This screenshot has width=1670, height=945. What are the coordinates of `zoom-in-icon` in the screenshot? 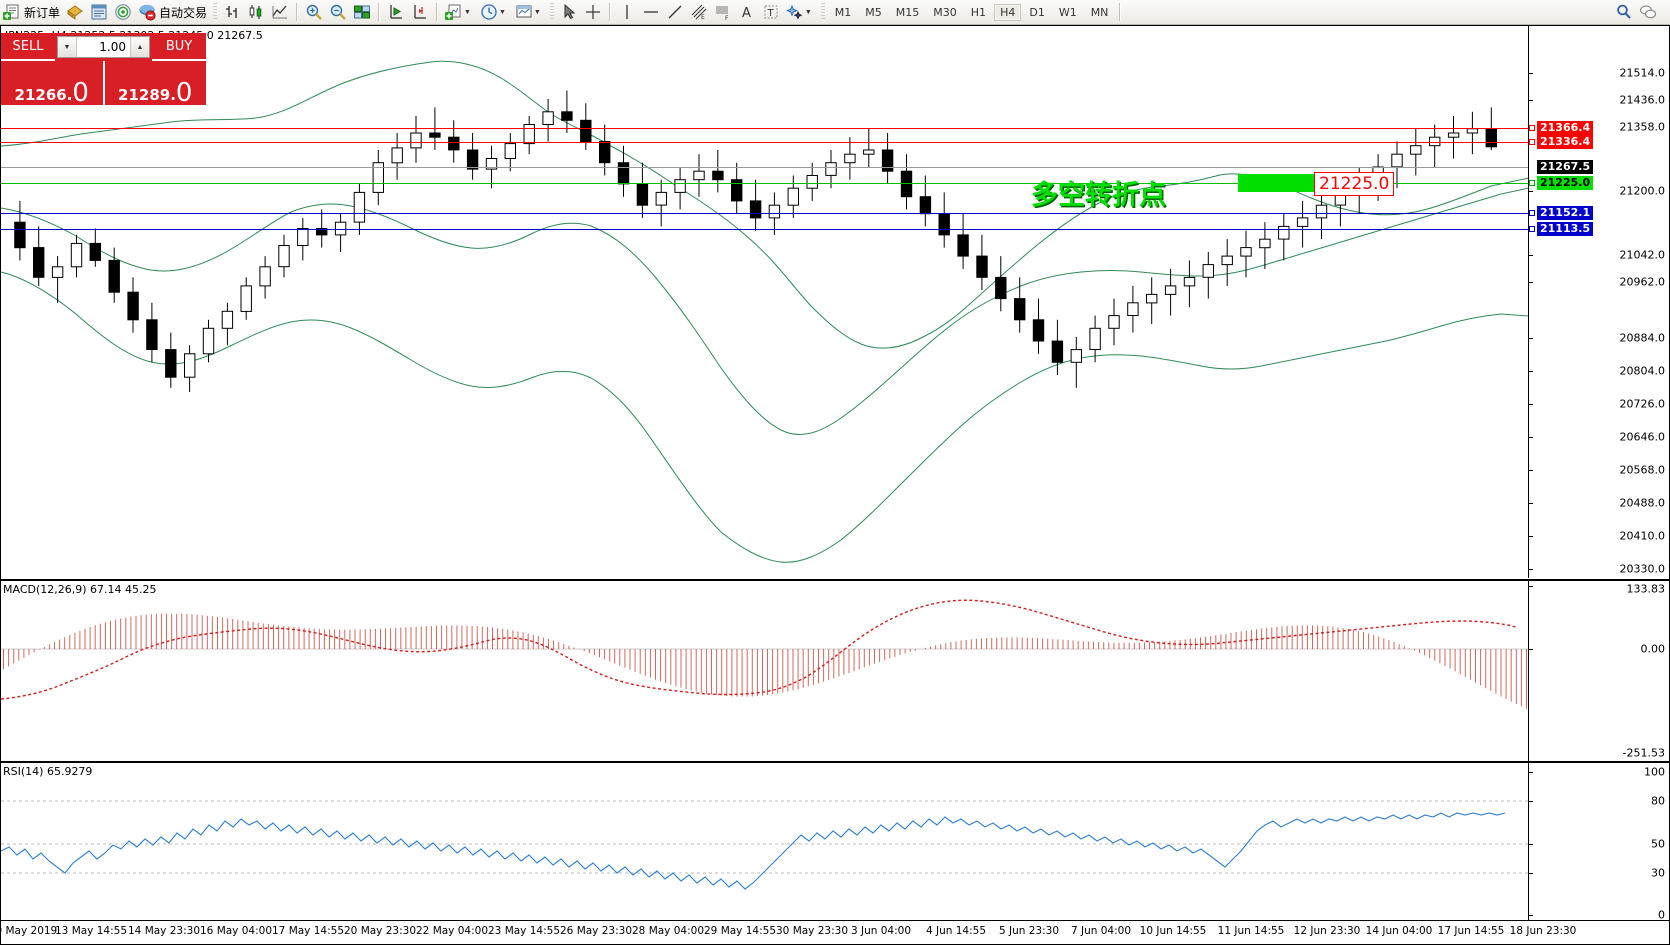 It's located at (314, 12).